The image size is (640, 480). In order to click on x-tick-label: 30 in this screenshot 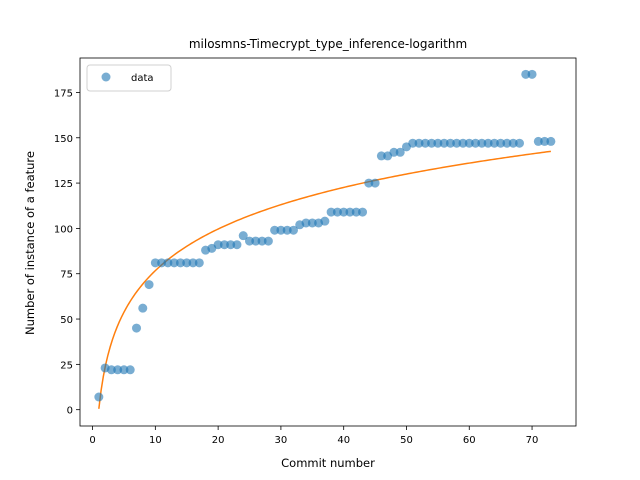, I will do `click(281, 440)`.